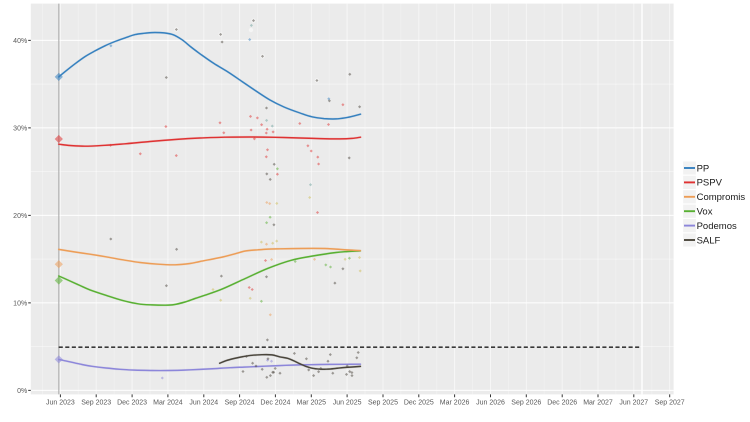 This screenshot has height=422, width=750. I want to click on svg-text: Dec 2025, so click(419, 402).